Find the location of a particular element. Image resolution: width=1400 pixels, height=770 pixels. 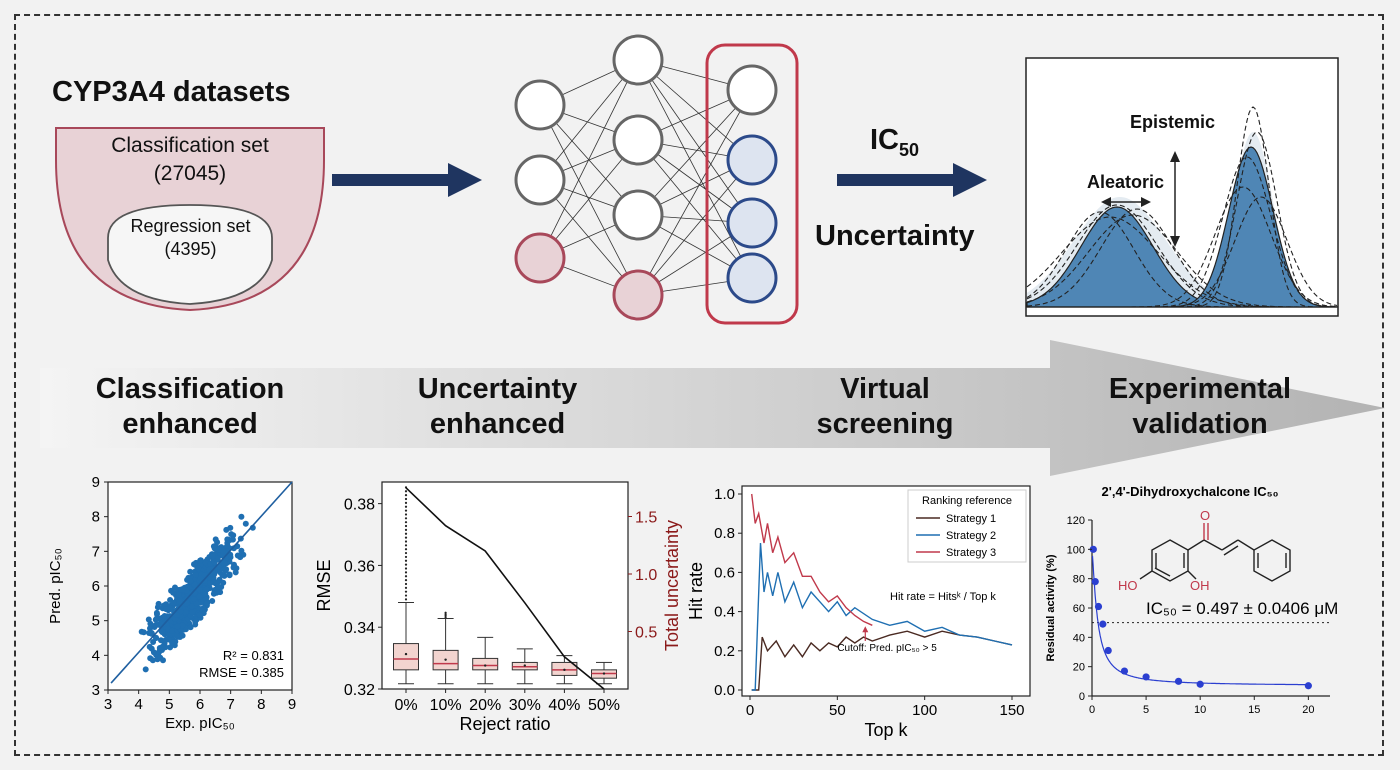

outlier-points is located at coordinates (425, 552).